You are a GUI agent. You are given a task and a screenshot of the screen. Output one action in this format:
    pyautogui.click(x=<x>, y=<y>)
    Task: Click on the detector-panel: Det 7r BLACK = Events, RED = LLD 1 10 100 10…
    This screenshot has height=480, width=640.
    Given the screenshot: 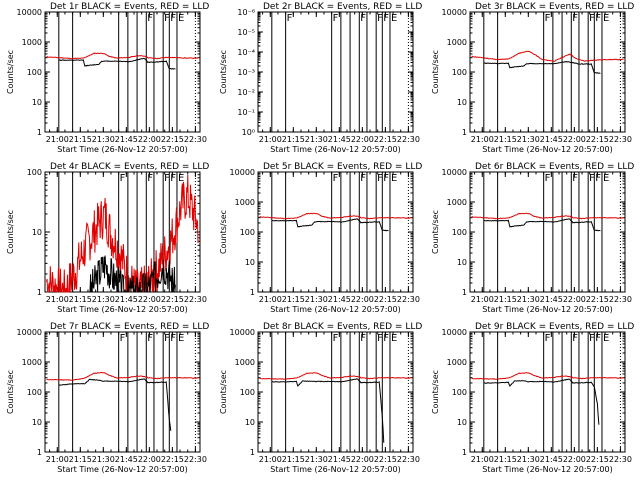 What is the action you would take?
    pyautogui.click(x=107, y=398)
    